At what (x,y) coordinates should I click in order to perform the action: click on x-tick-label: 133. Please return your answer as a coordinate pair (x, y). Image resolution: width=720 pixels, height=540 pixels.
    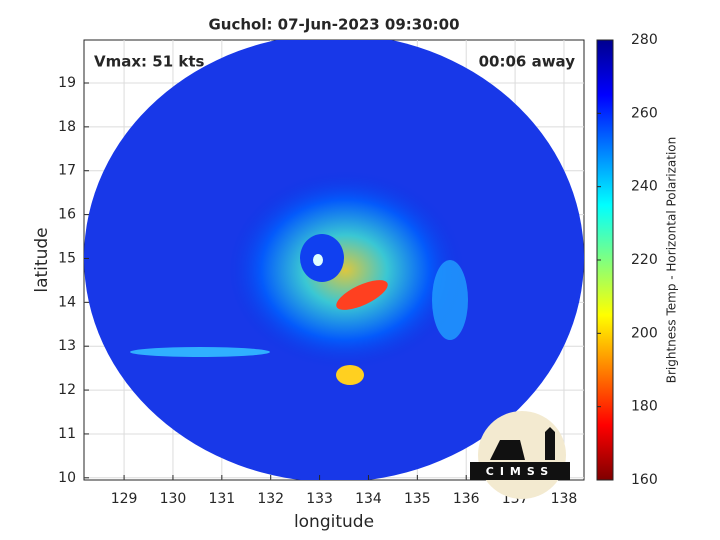
    Looking at the image, I should click on (319, 499).